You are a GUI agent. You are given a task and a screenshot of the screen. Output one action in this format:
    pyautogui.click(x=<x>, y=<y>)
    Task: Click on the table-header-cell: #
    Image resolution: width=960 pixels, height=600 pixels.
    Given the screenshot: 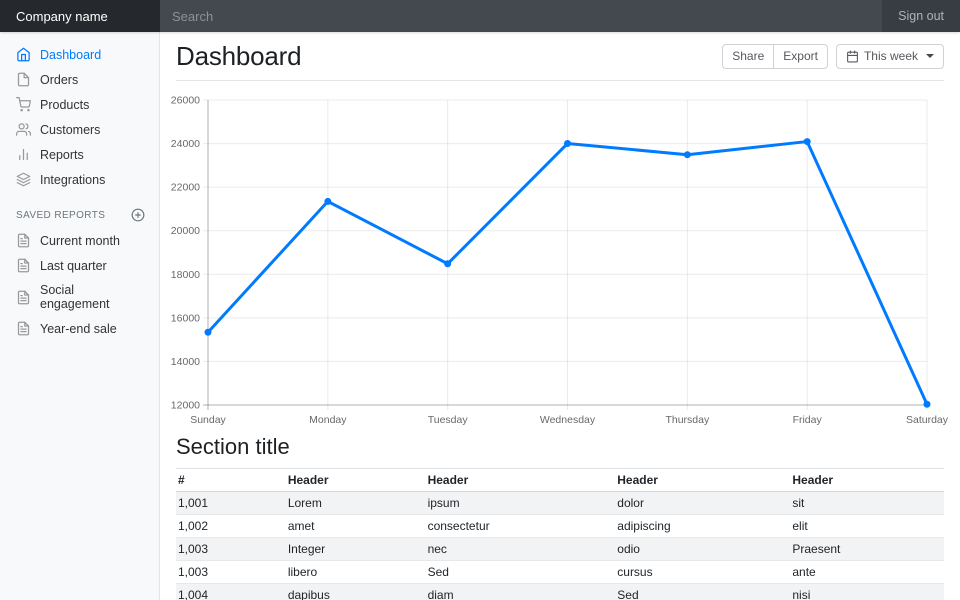 What is the action you would take?
    pyautogui.click(x=231, y=480)
    